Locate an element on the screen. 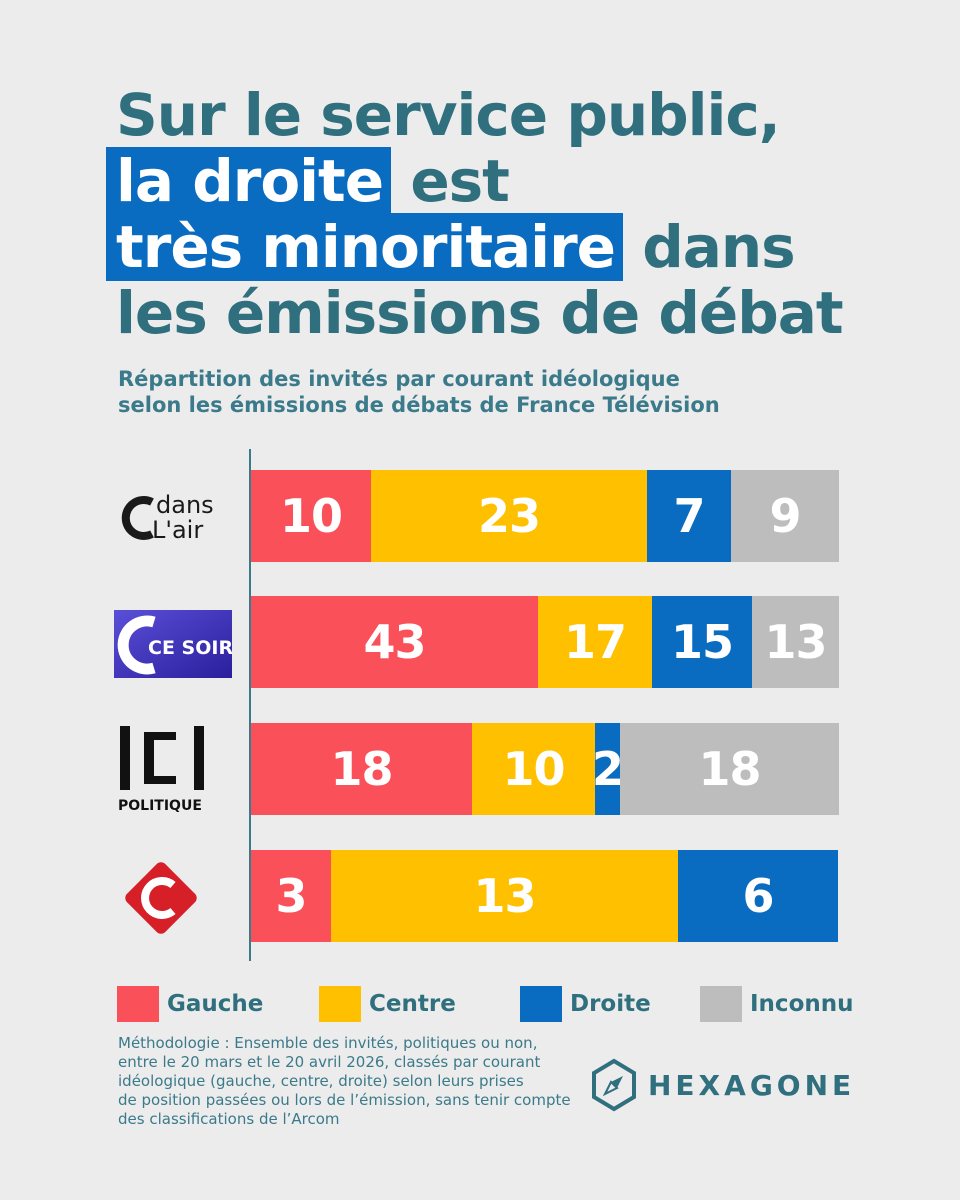  legend-item-inconnu: Inconnu is located at coordinates (777, 1004).